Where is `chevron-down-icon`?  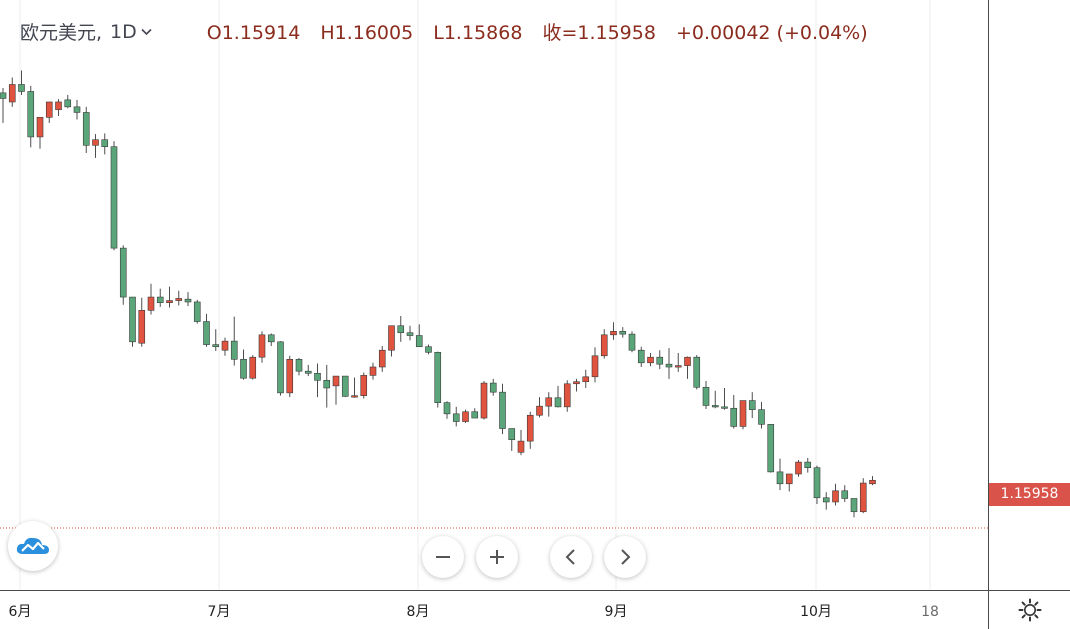
chevron-down-icon is located at coordinates (146, 32).